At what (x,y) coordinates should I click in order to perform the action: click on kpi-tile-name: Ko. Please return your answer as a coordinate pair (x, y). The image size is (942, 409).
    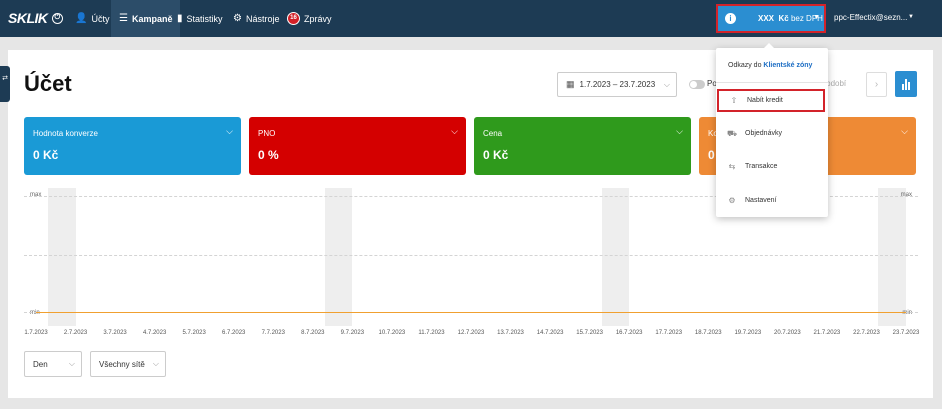
    Looking at the image, I should click on (713, 133).